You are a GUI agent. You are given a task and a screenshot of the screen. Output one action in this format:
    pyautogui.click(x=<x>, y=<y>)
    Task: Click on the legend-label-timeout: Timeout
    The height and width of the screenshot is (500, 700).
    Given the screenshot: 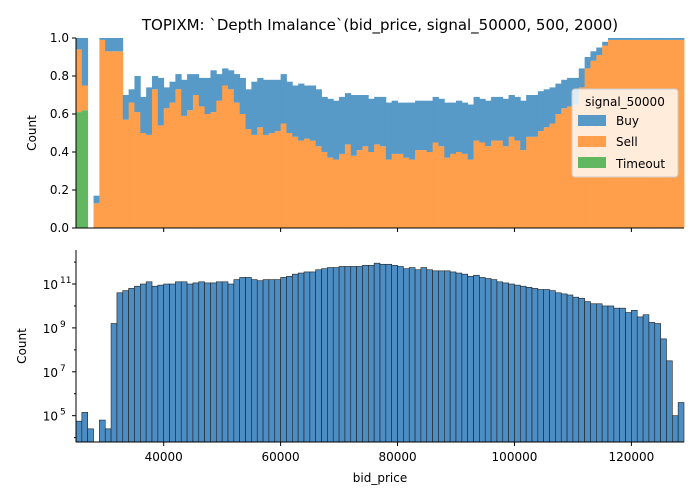 What is the action you would take?
    pyautogui.click(x=640, y=164)
    